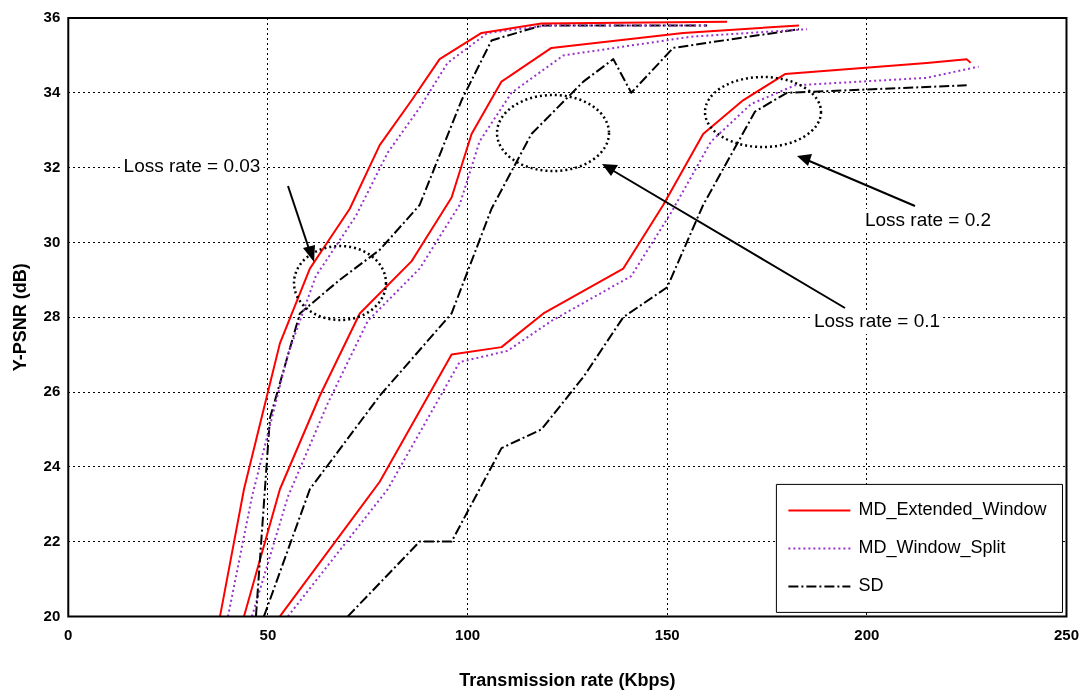 This screenshot has height=698, width=1089. What do you see at coordinates (52, 241) in the screenshot?
I see `y-tick-label: 30` at bounding box center [52, 241].